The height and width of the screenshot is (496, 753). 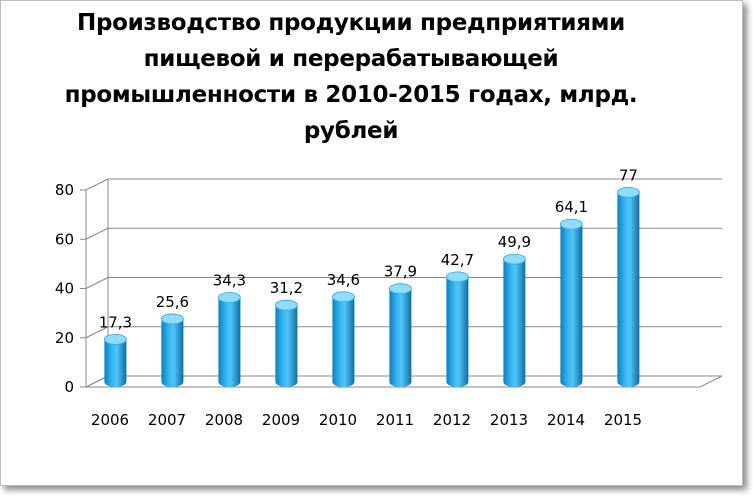 I want to click on x-tick-label: 2009, so click(x=281, y=420).